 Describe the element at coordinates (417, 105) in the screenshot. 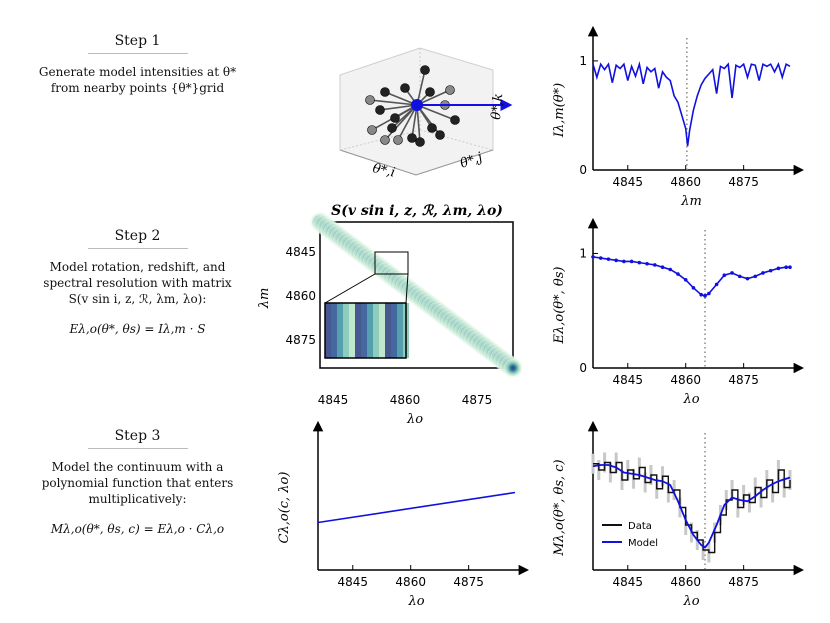

I see `theta-star-point` at that location.